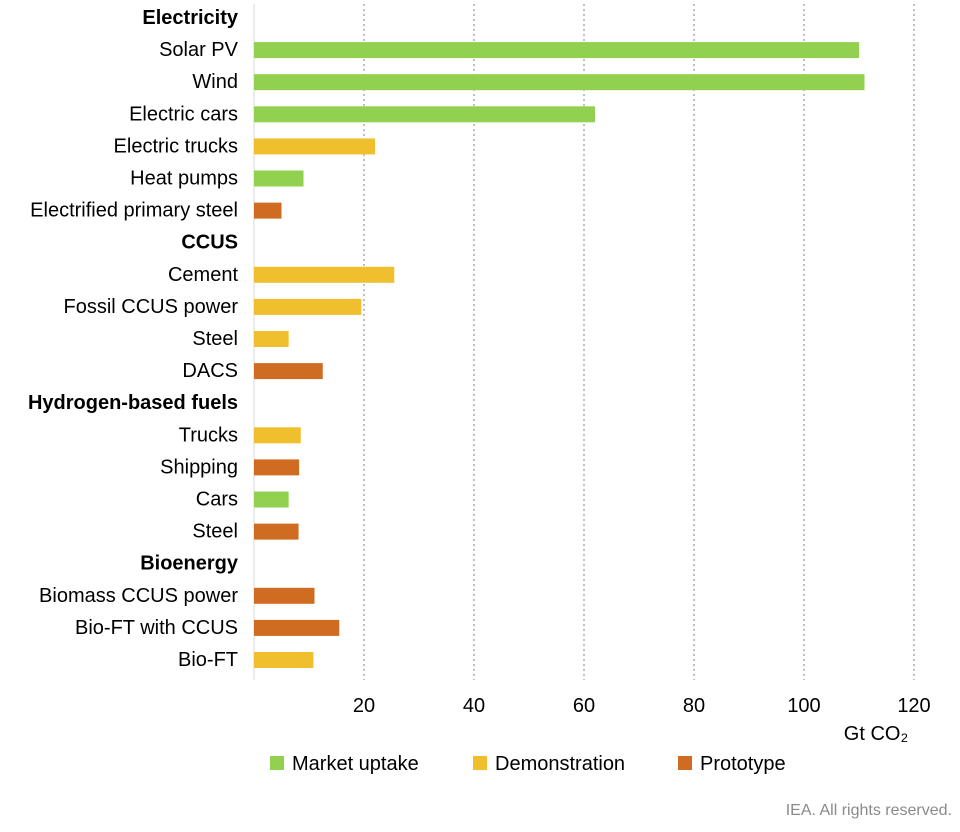 The height and width of the screenshot is (832, 960). What do you see at coordinates (133, 403) in the screenshot?
I see `group-label: Hydrogen-based fuels` at bounding box center [133, 403].